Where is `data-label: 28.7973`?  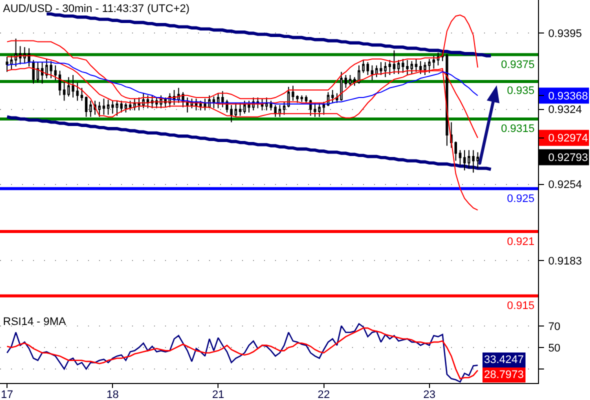
data-label: 28.7973 is located at coordinates (504, 375).